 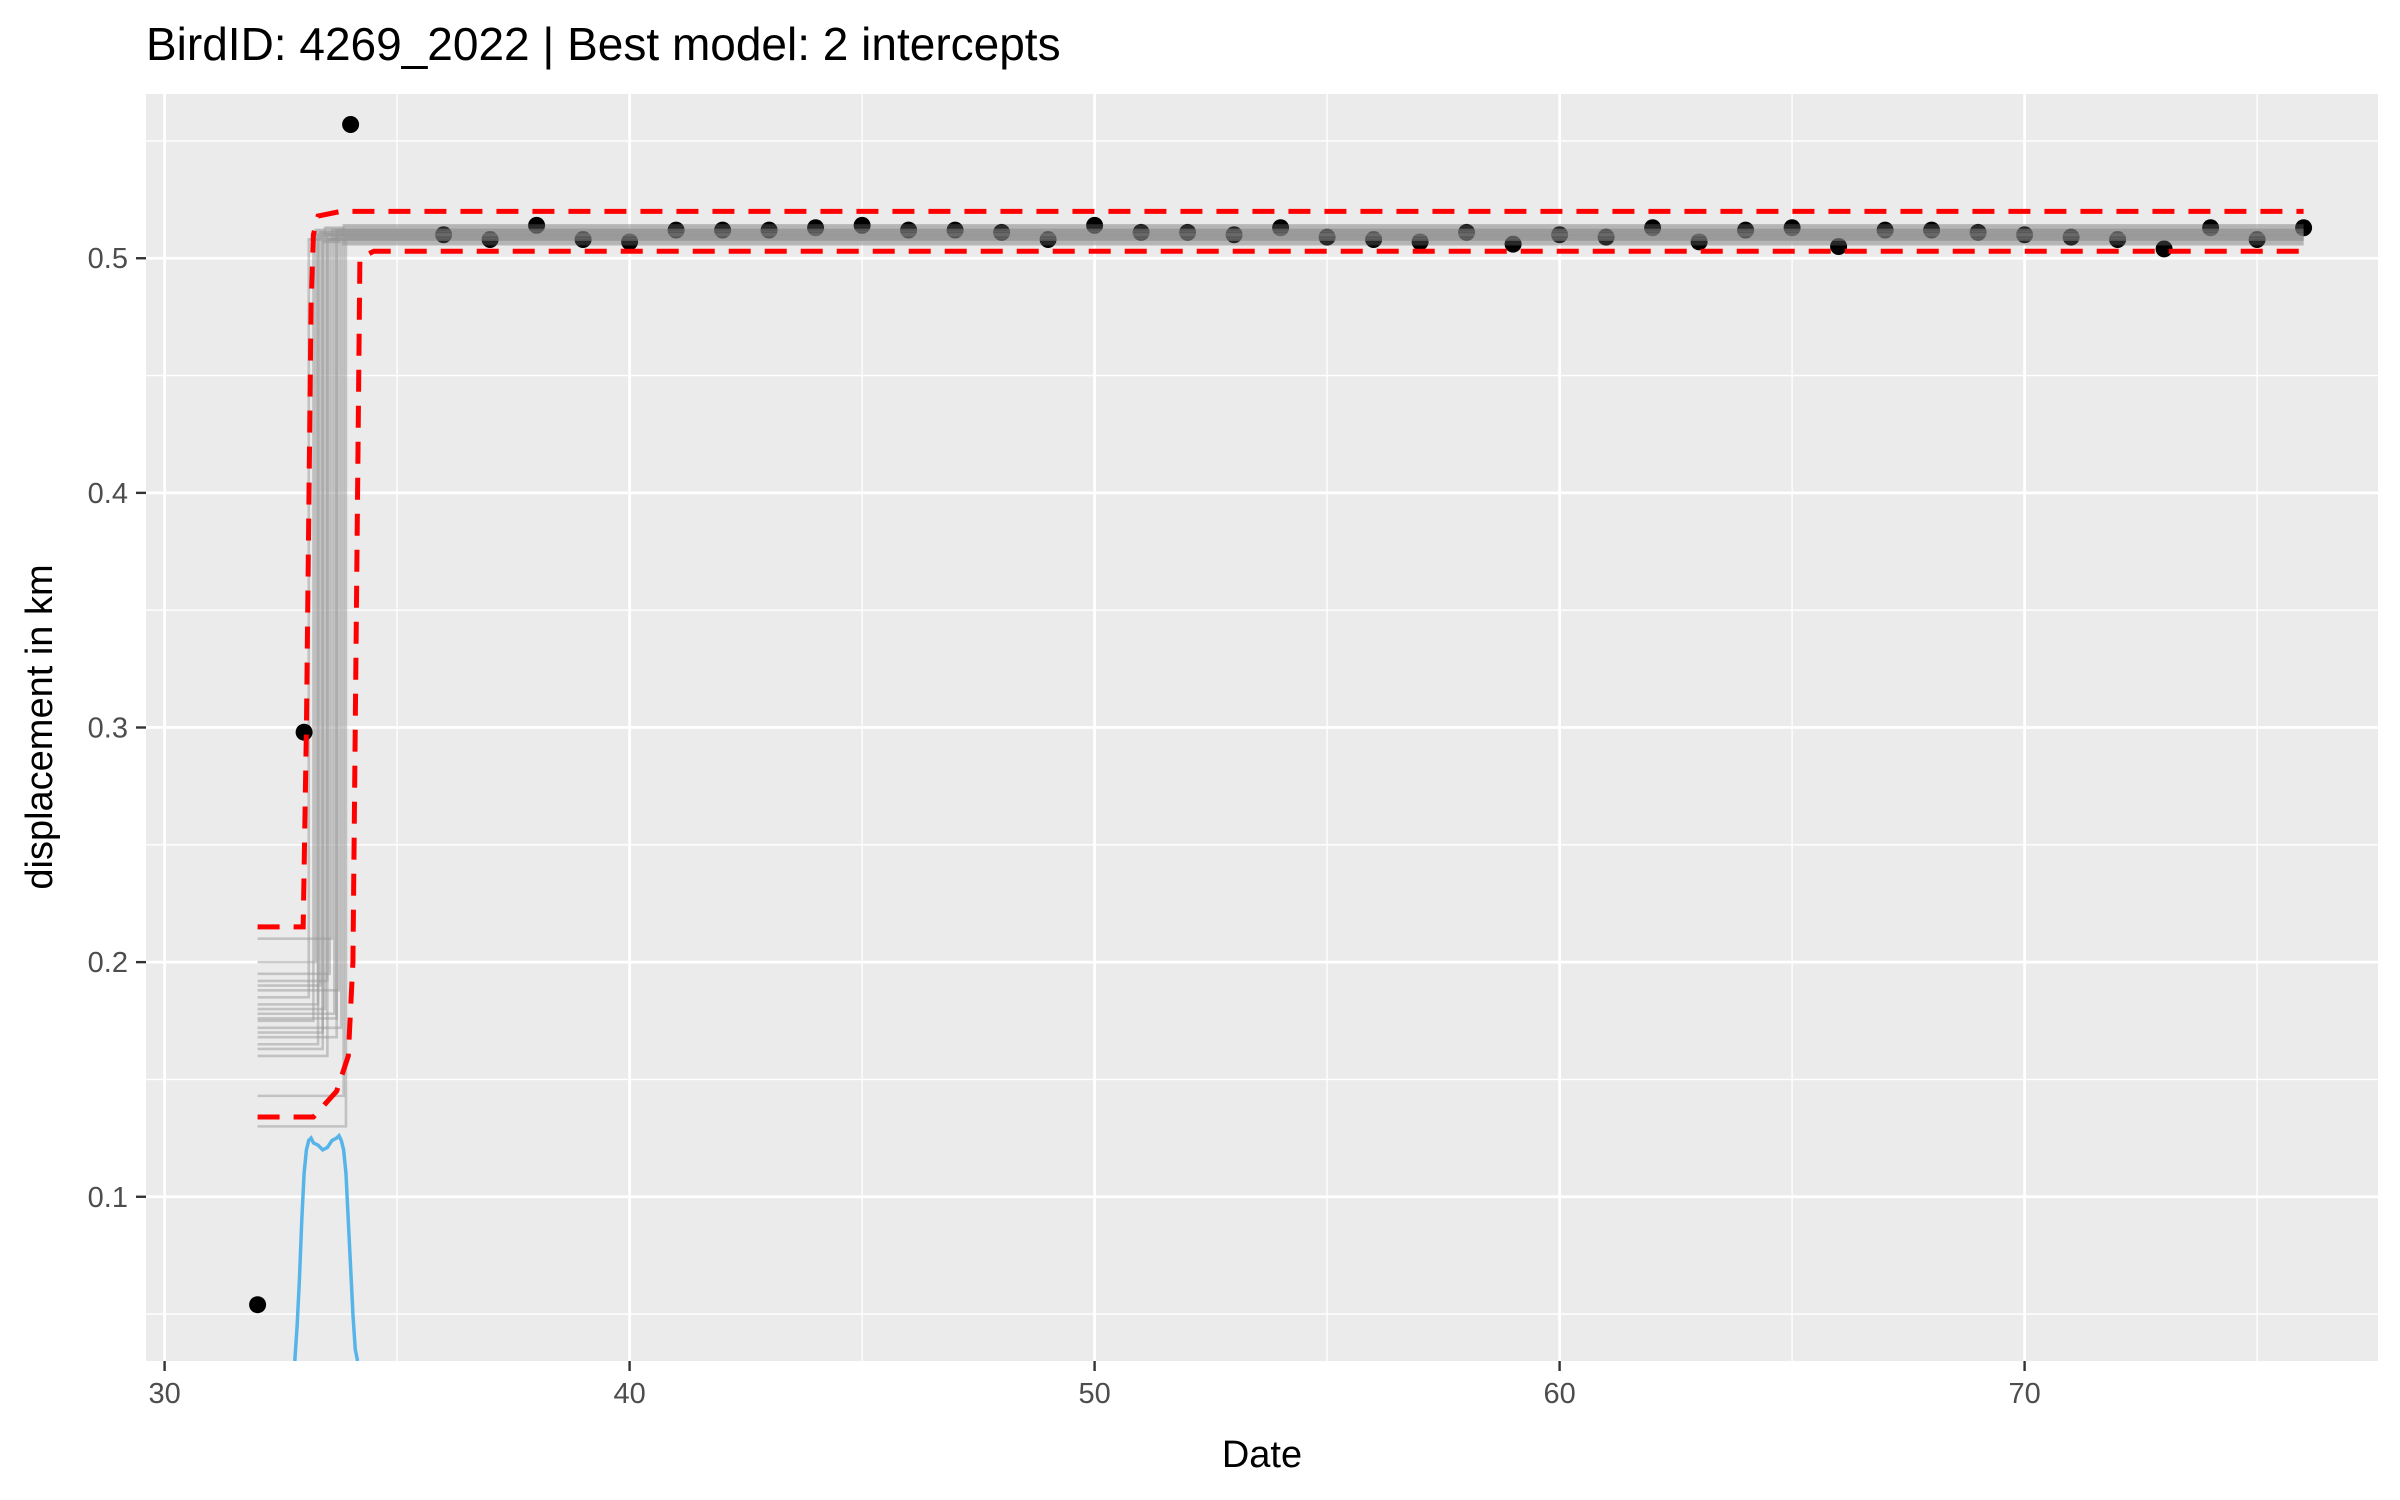 What do you see at coordinates (40, 726) in the screenshot?
I see `y-axis-title: displacement in km` at bounding box center [40, 726].